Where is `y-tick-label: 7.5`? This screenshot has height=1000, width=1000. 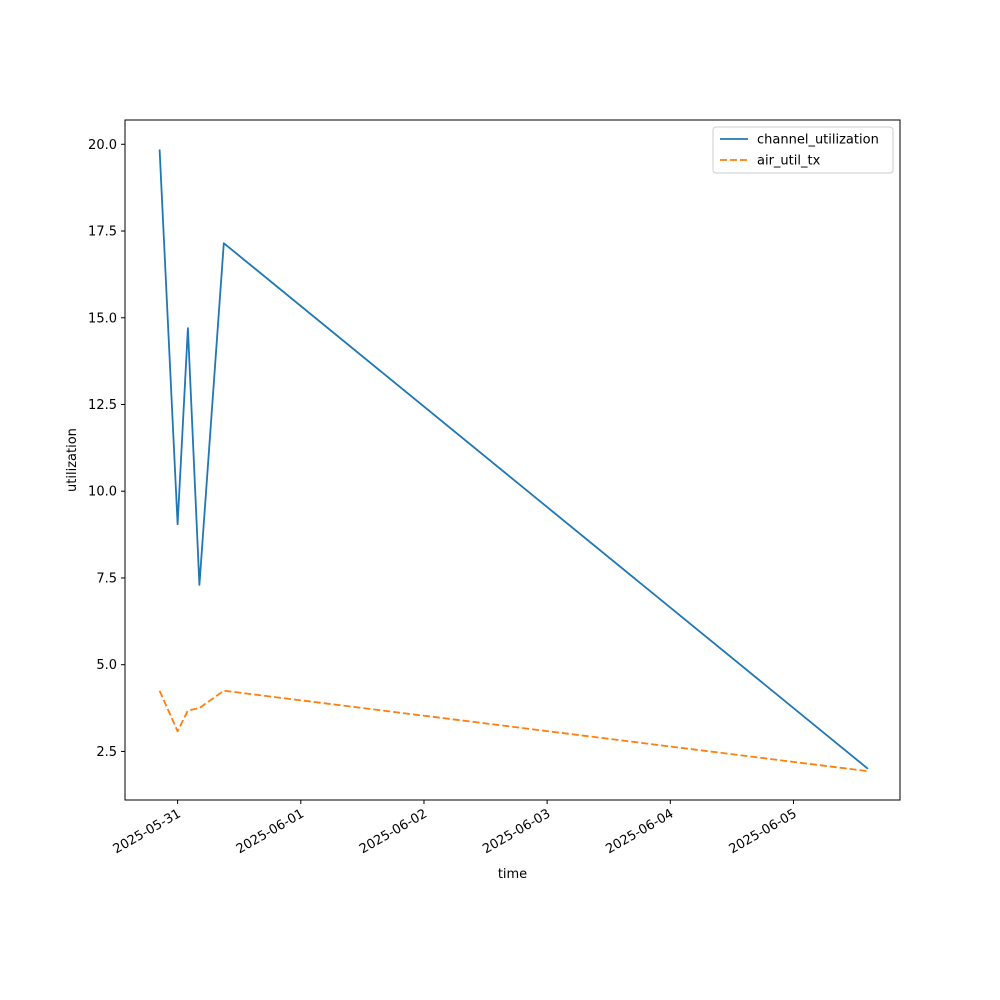 y-tick-label: 7.5 is located at coordinates (106, 578).